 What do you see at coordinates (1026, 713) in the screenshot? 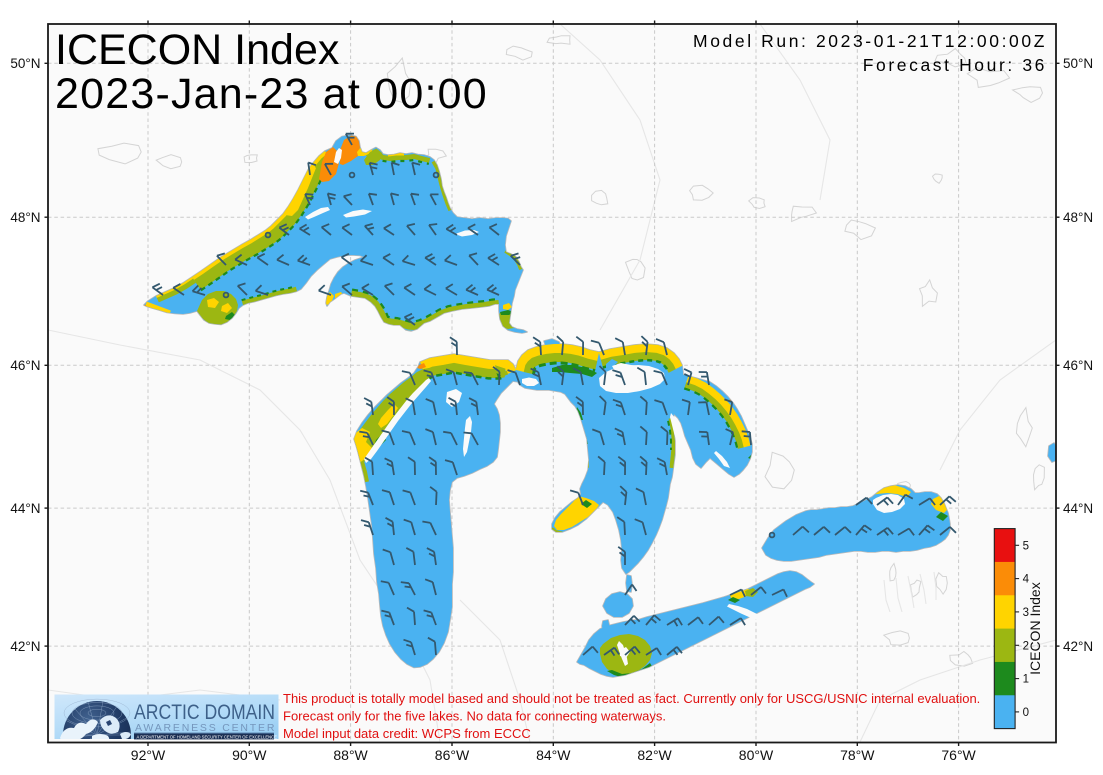
I see `svg-text: 0` at bounding box center [1026, 713].